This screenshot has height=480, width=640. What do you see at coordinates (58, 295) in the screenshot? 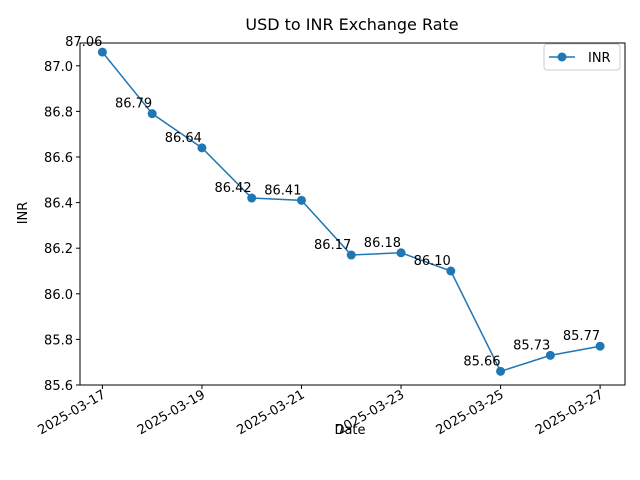
I see `y-tick-label: 86.0` at bounding box center [58, 295].